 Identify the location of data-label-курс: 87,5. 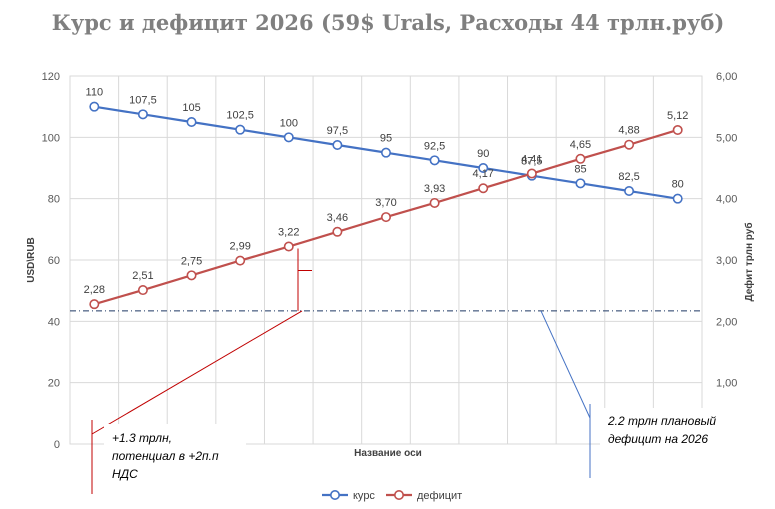
(531, 162).